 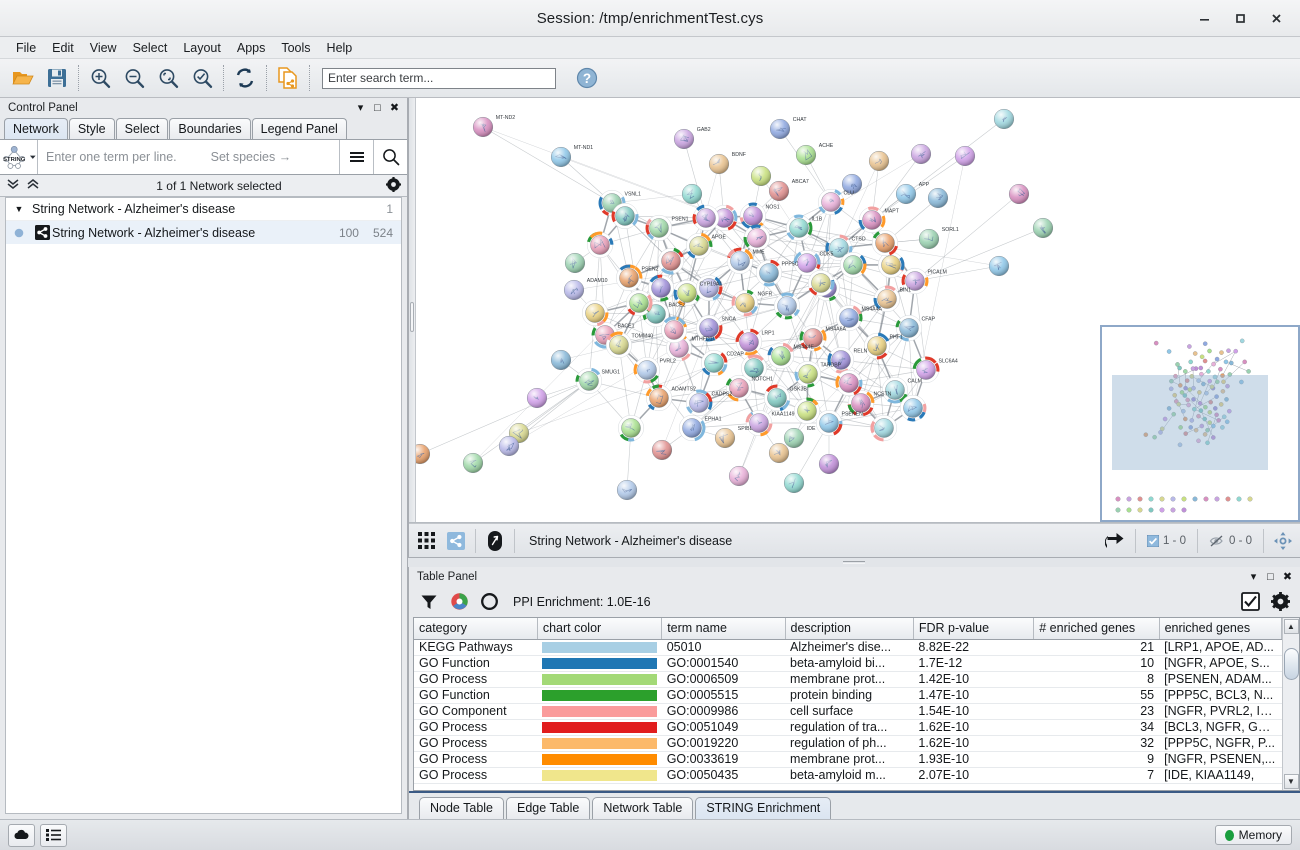 What do you see at coordinates (854, 562) in the screenshot?
I see `horizontal-splitter` at bounding box center [854, 562].